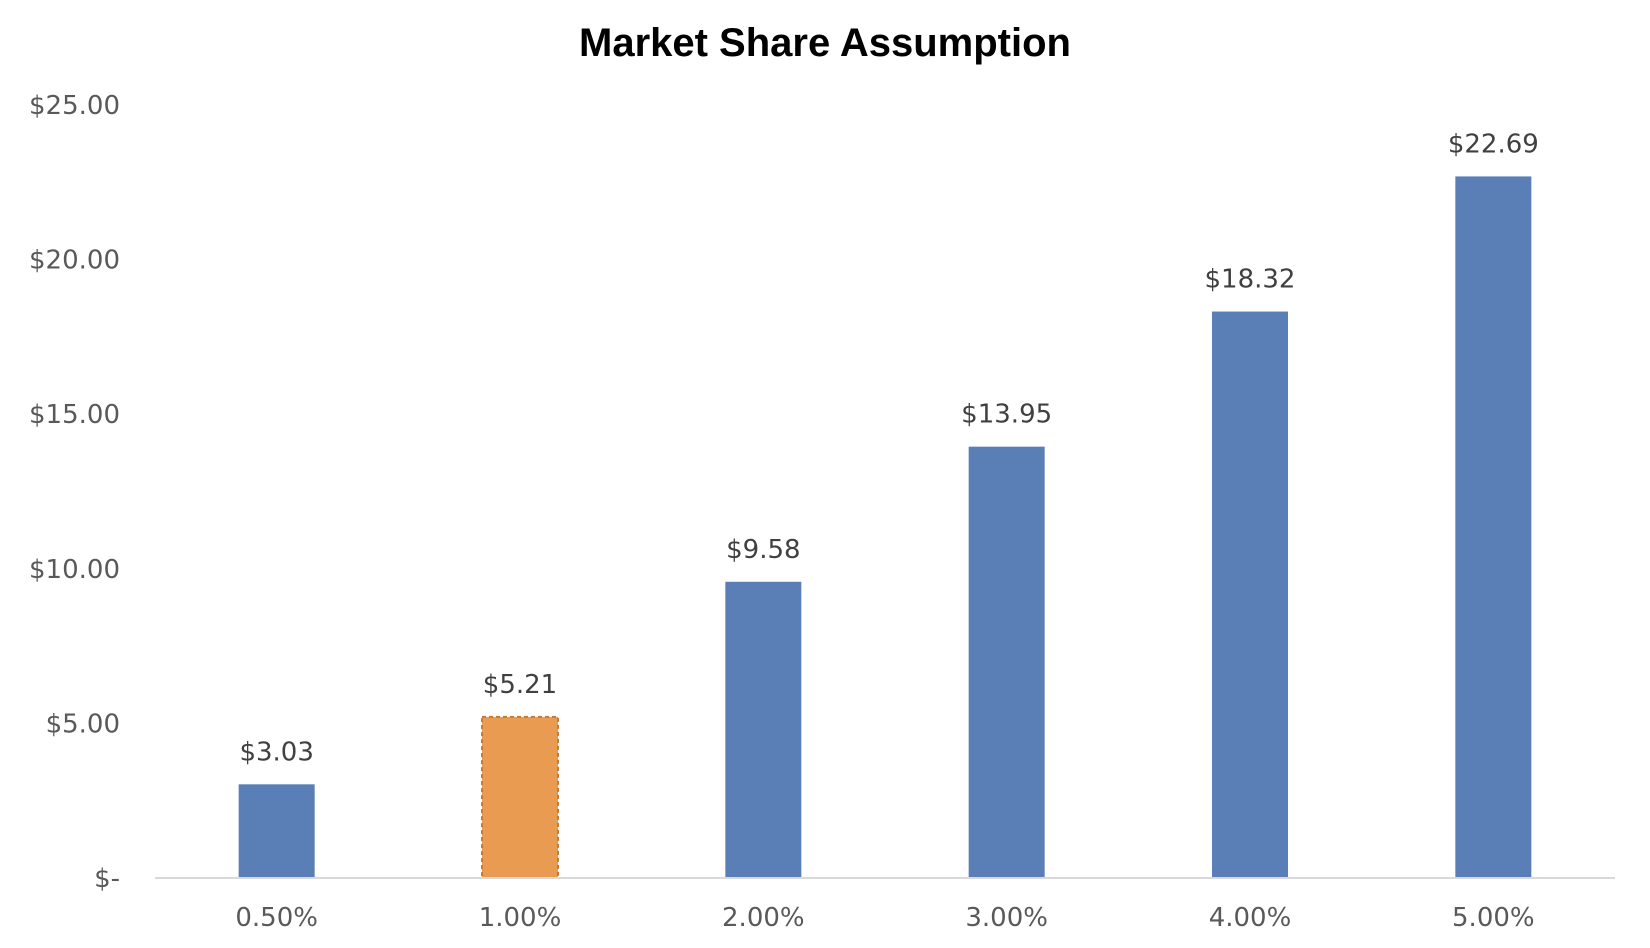 This screenshot has height=948, width=1650. What do you see at coordinates (520, 918) in the screenshot?
I see `x-tick-label: 1.00%` at bounding box center [520, 918].